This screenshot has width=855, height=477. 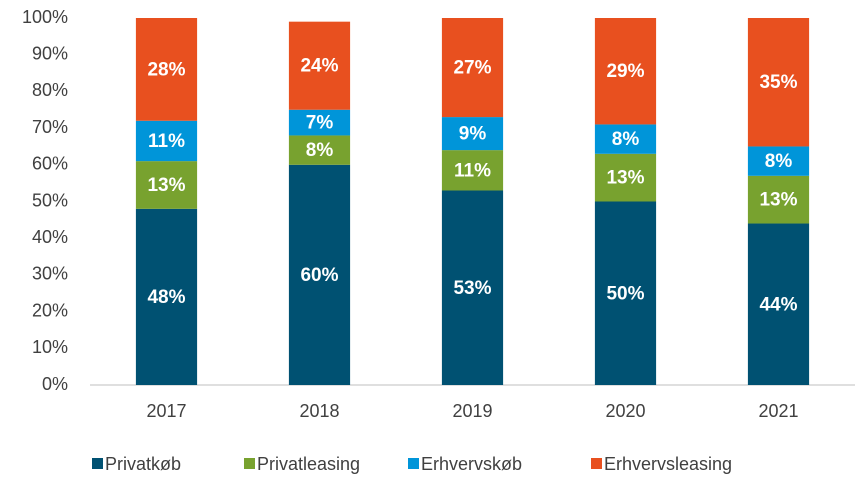 I want to click on data-label: 29%, so click(x=625, y=71).